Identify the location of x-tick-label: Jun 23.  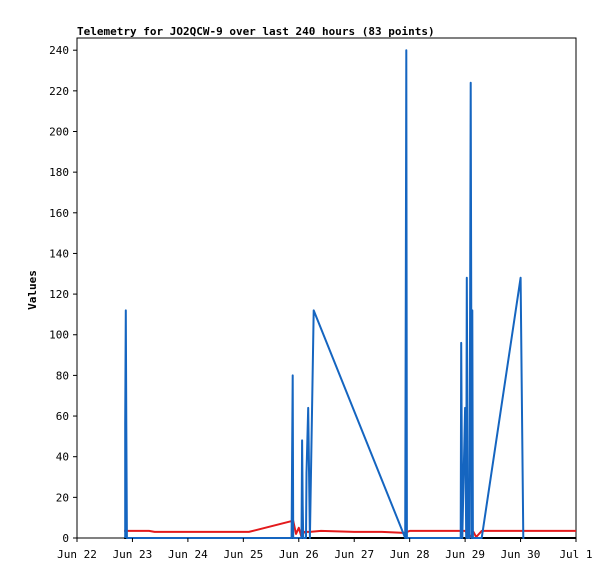
(133, 554).